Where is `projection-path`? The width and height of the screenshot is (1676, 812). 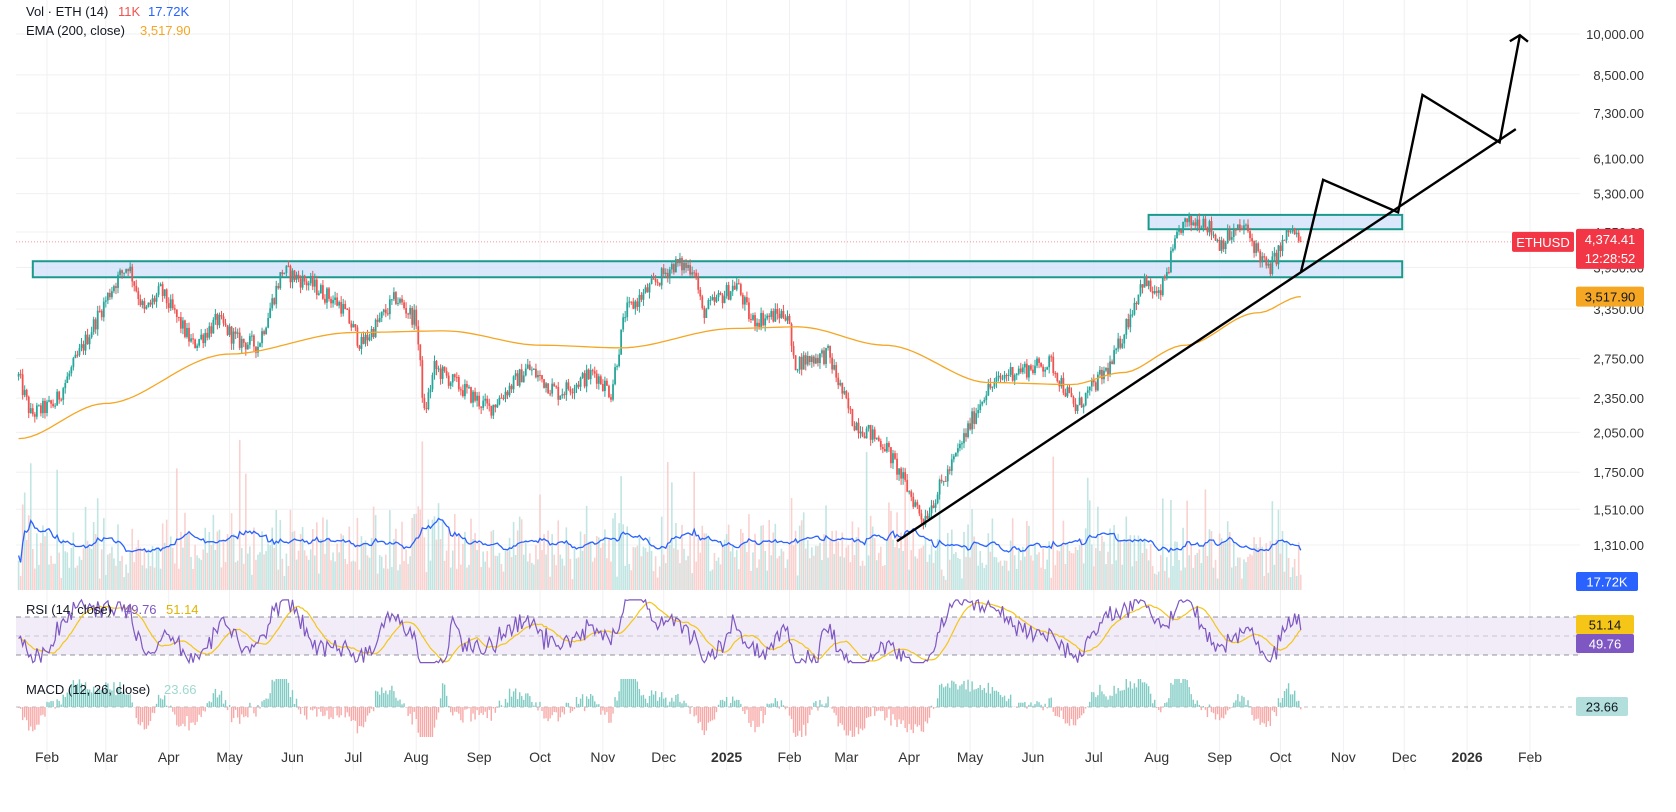 projection-path is located at coordinates (1410, 154).